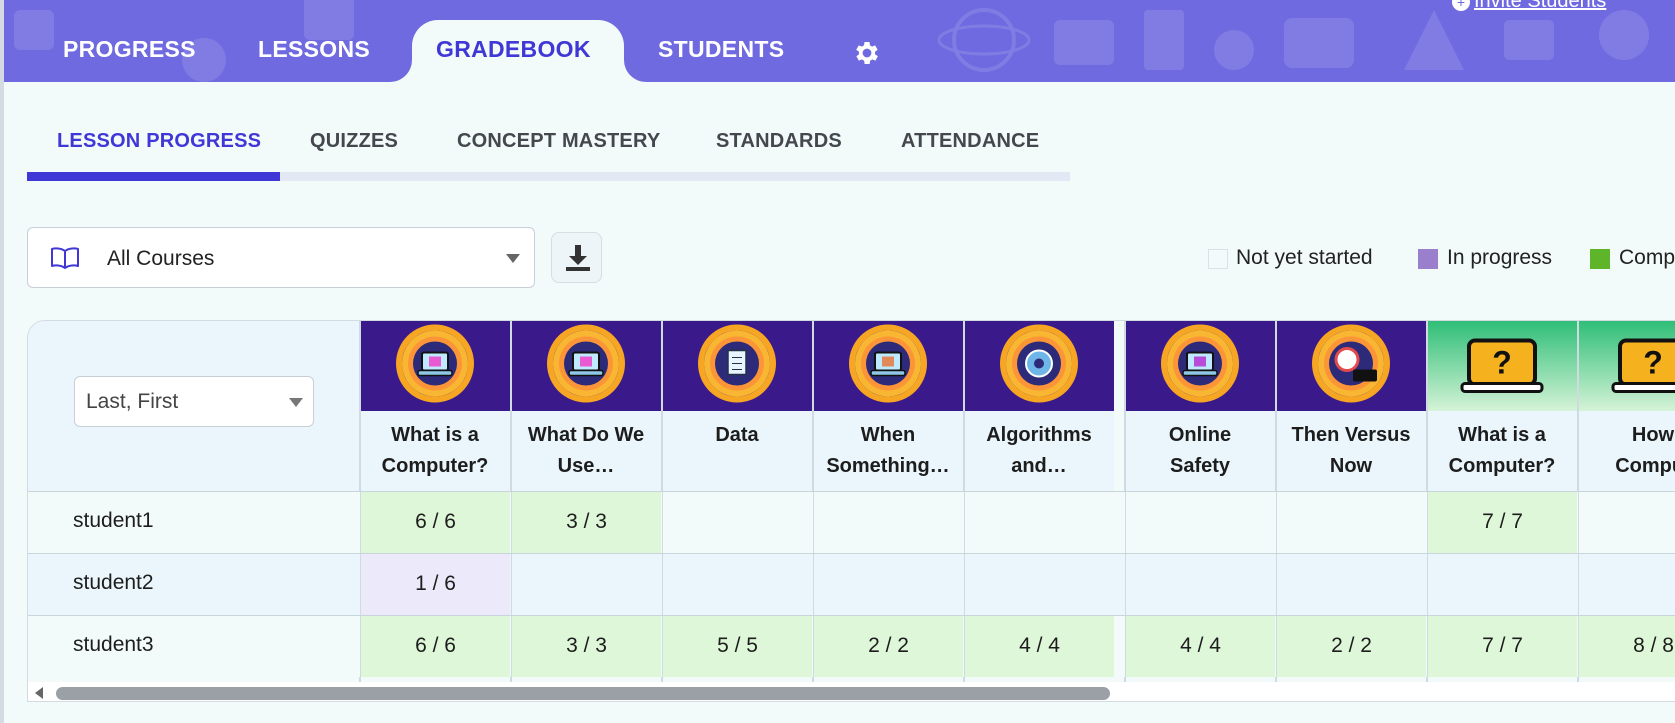 The width and height of the screenshot is (1675, 723). I want to click on legend-complete: Comp, so click(1647, 257).